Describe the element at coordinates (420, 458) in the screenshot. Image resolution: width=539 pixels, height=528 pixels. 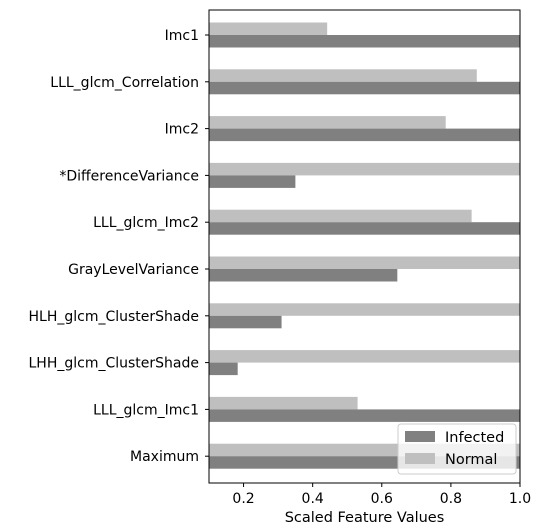
I see `legend-swatch-normal` at that location.